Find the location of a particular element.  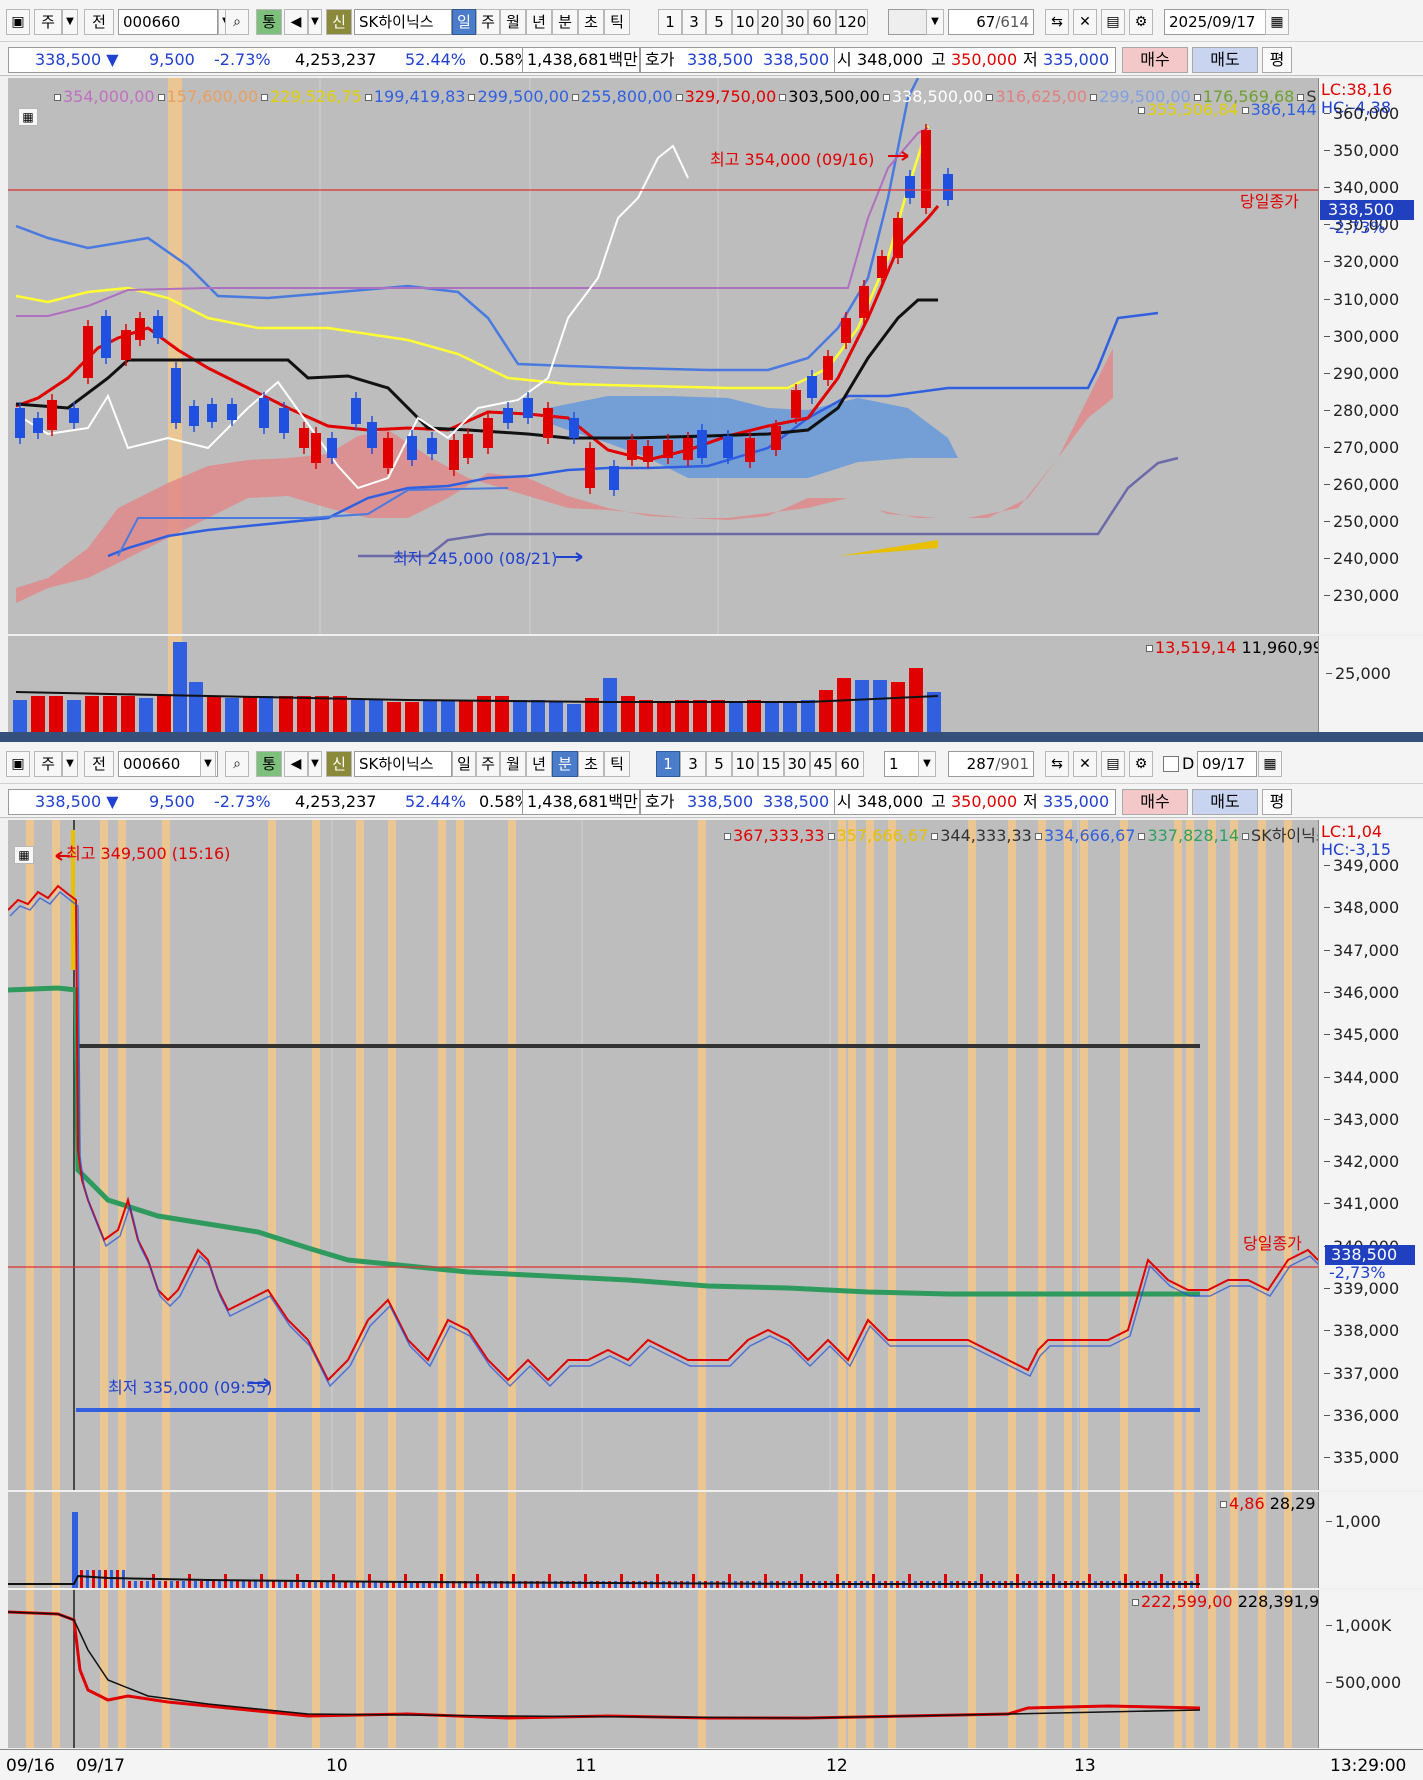

minute-volume-chart: 4,86 28,29 ▼ is located at coordinates (715, 1540).